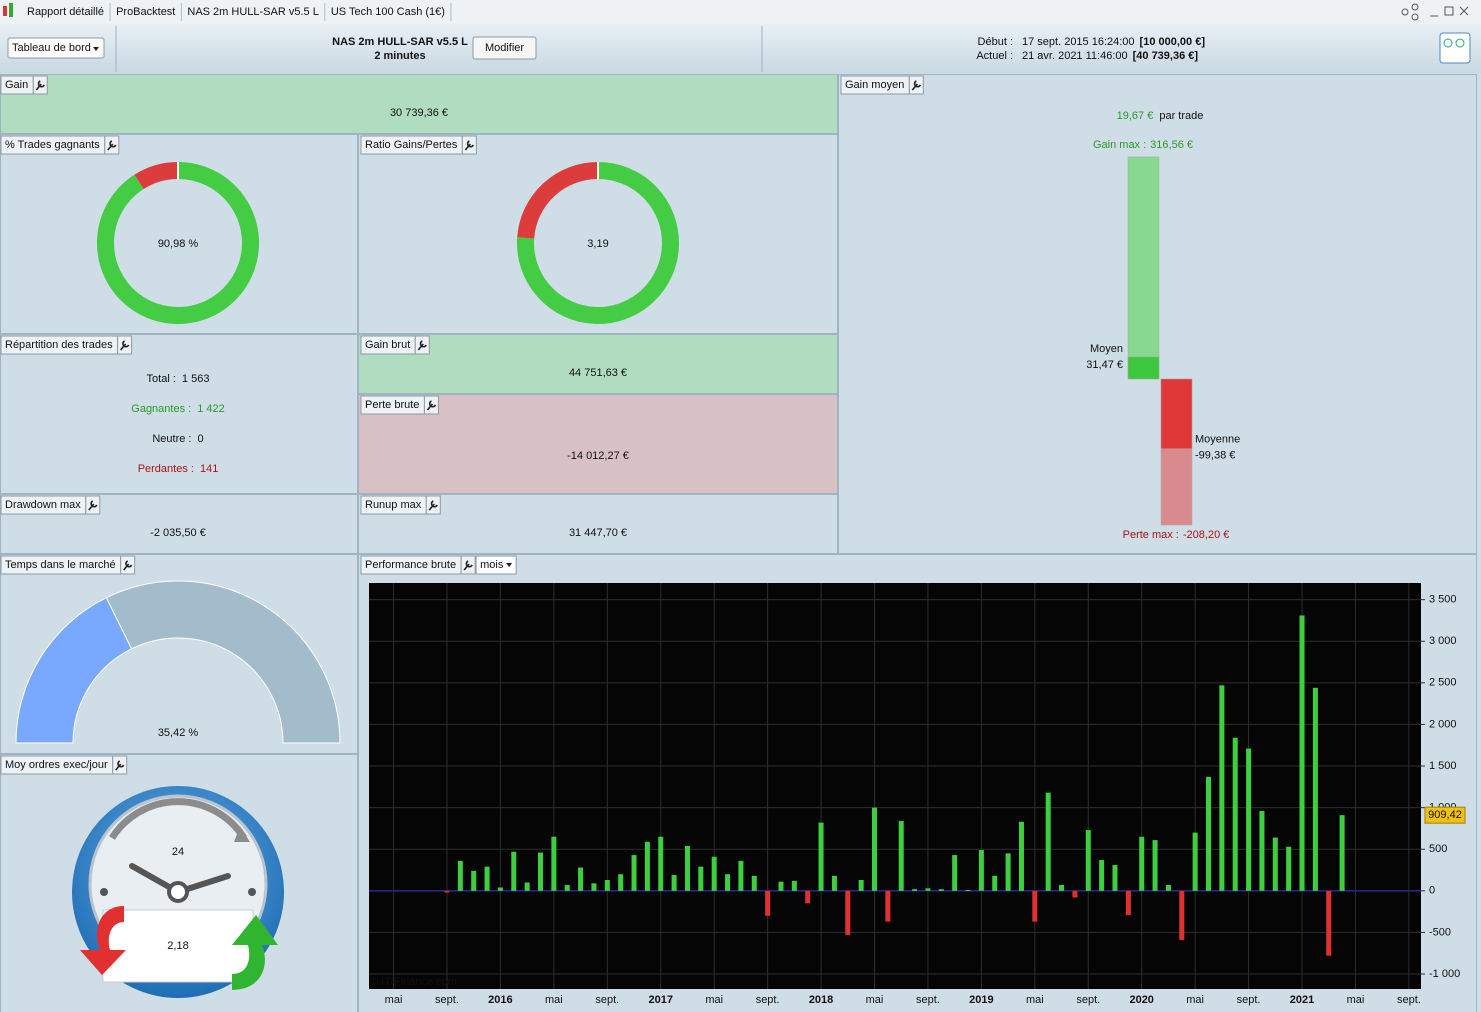 The height and width of the screenshot is (1012, 1481). I want to click on row-label: Neutre :, so click(171, 439).